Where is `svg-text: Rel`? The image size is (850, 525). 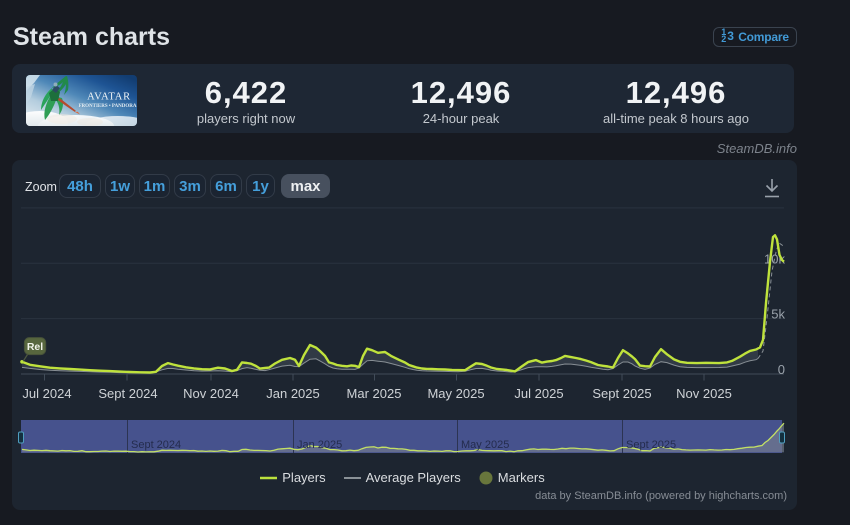 svg-text: Rel is located at coordinates (35, 347).